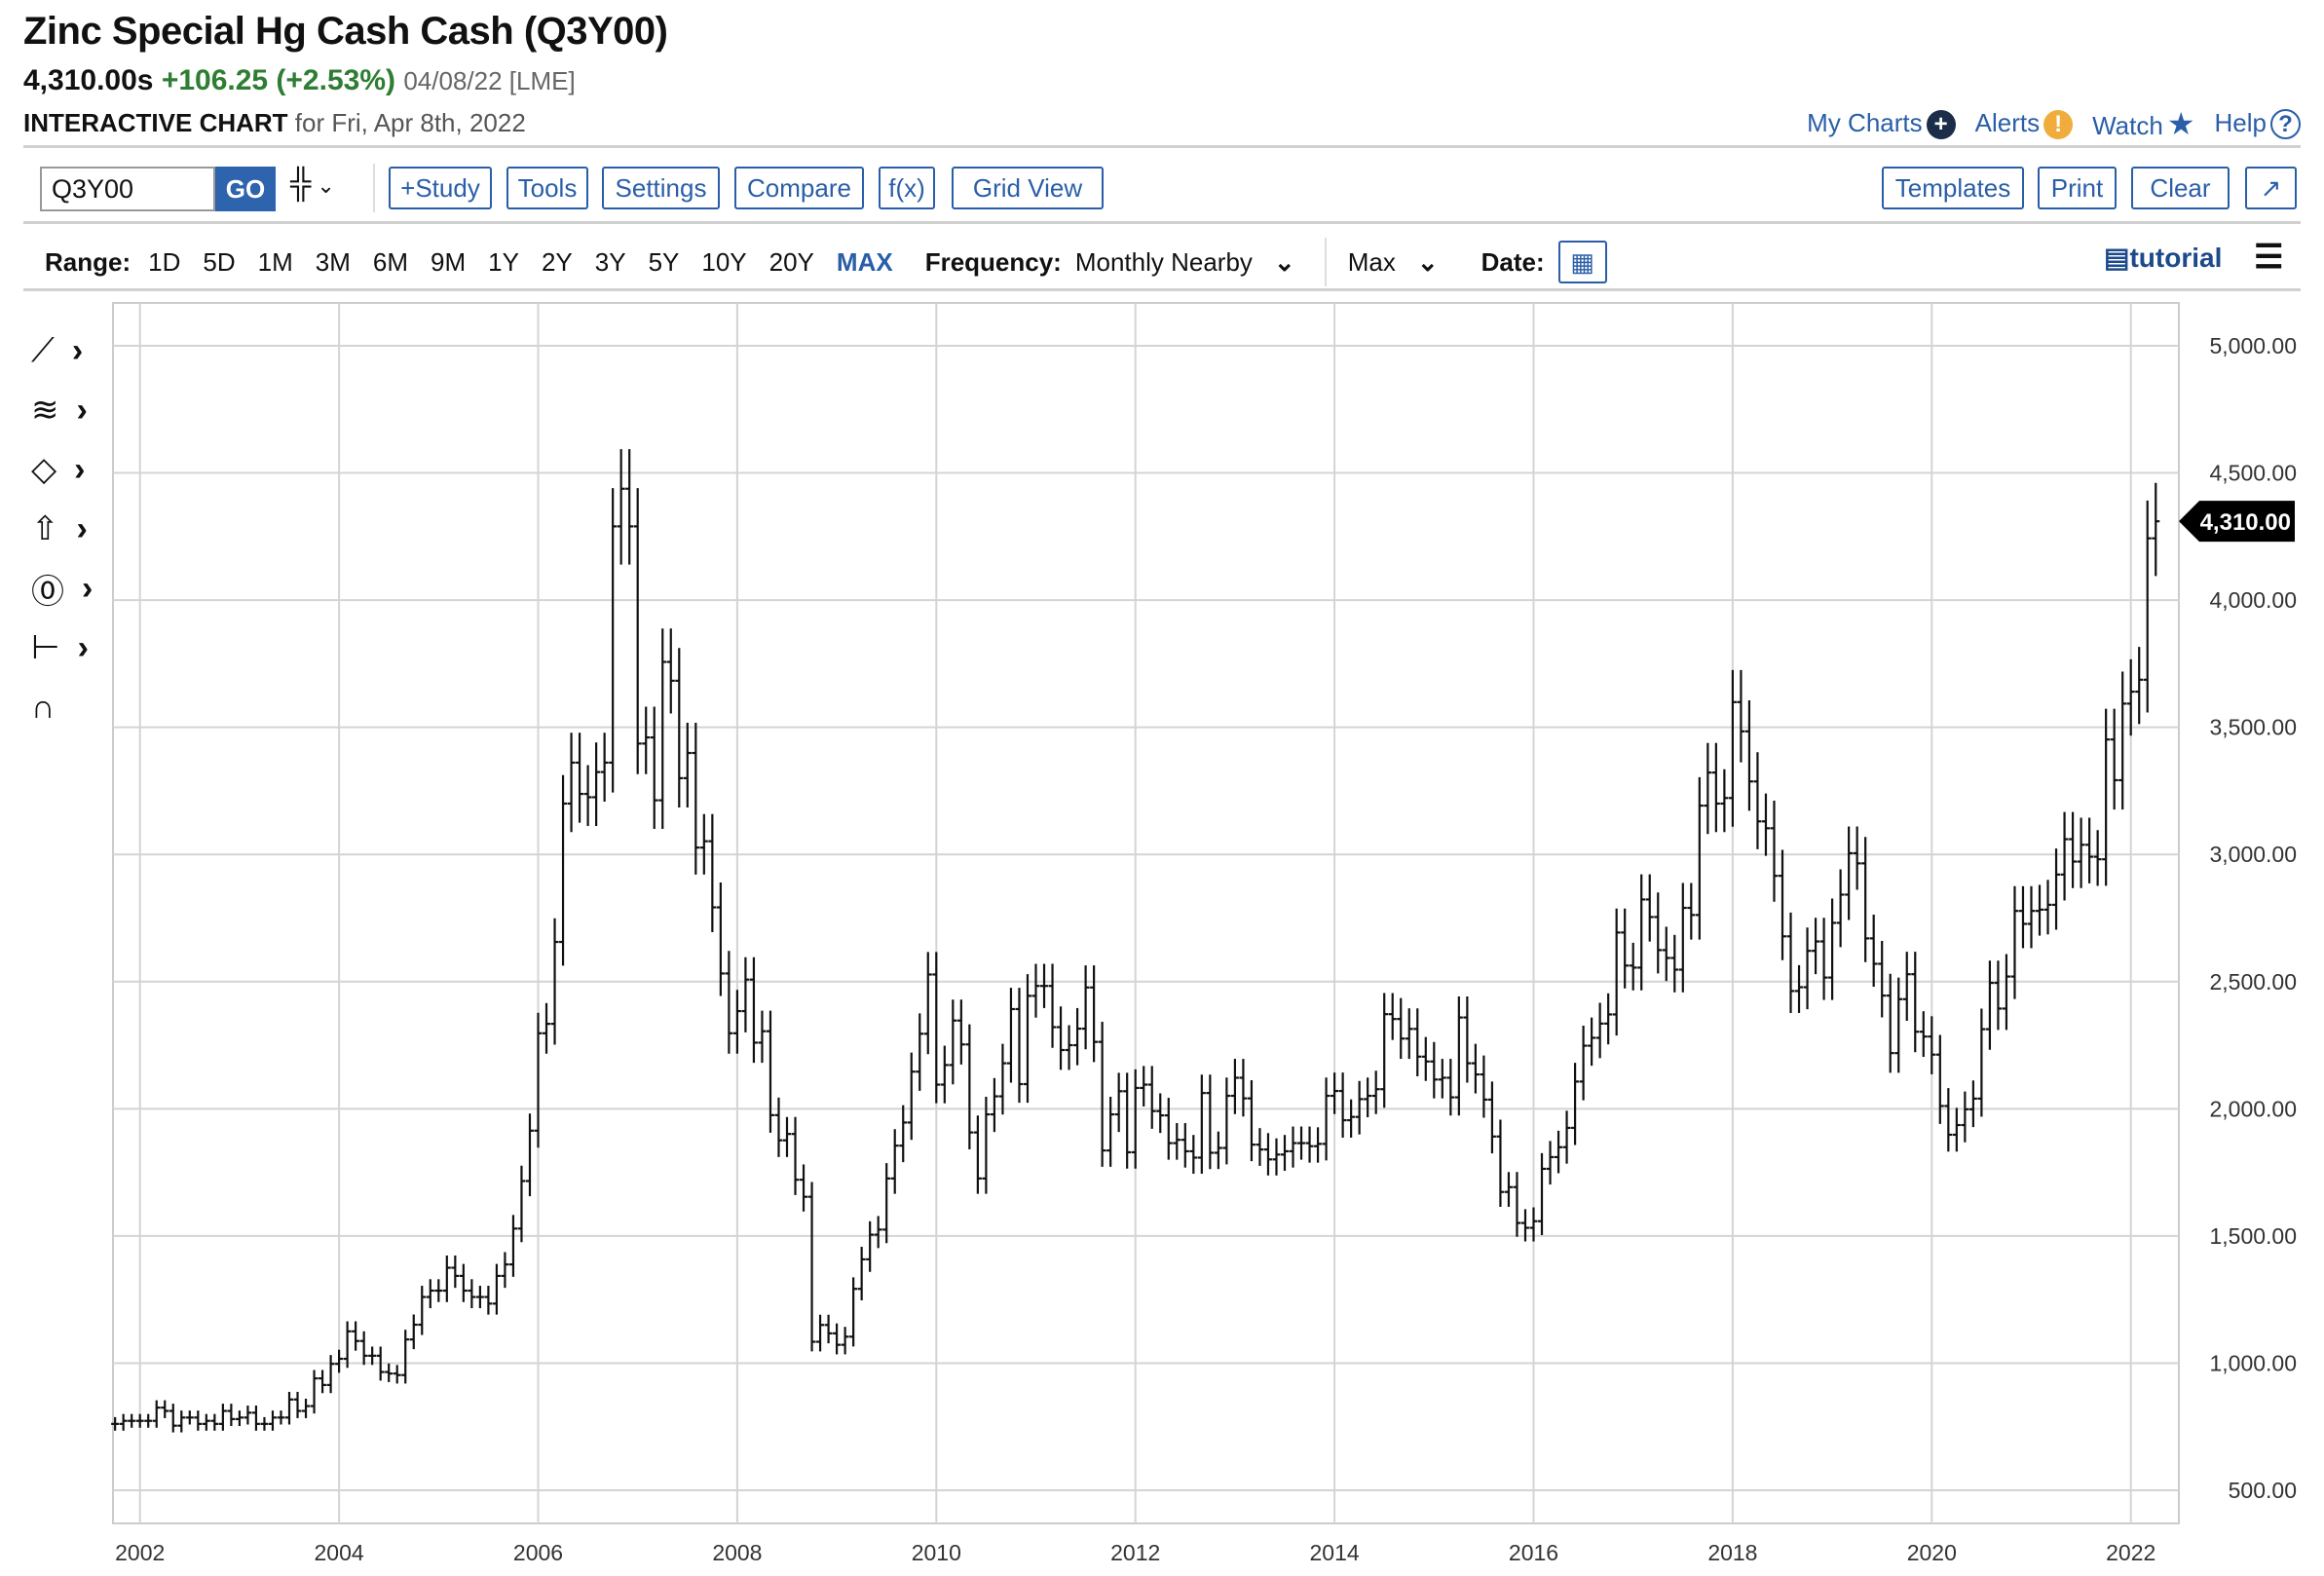  What do you see at coordinates (2180, 188) in the screenshot?
I see `clear-button: Clear` at bounding box center [2180, 188].